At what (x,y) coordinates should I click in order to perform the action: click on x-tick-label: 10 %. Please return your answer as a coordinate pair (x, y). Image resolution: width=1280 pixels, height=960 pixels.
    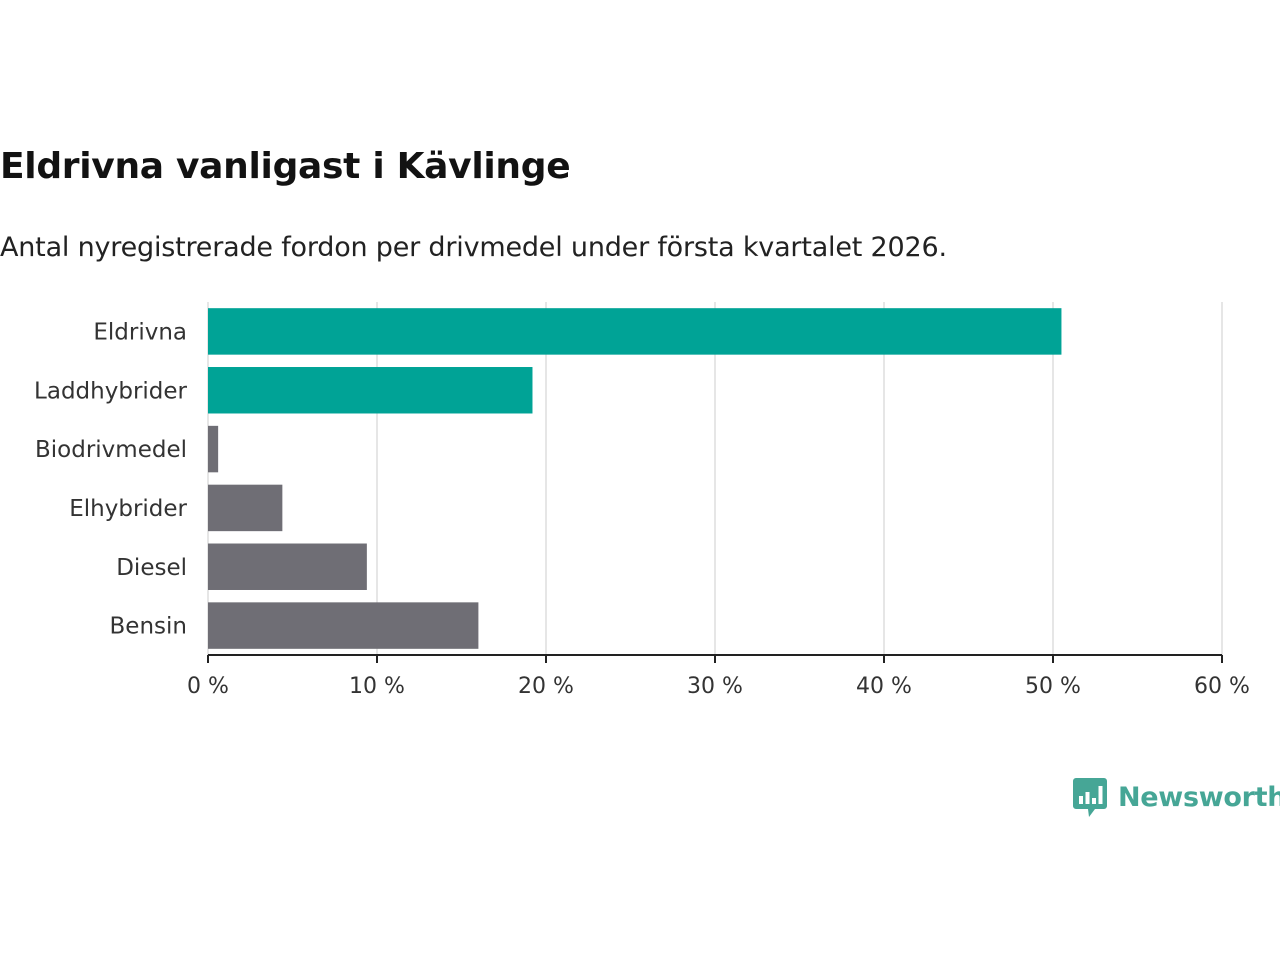
    Looking at the image, I should click on (377, 686).